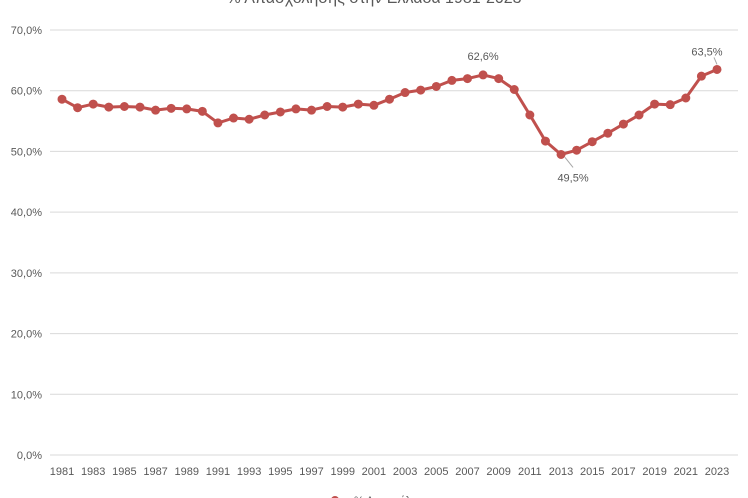 This screenshot has height=498, width=748. I want to click on legend-label: % Απασχόλησης, so click(394, 496).